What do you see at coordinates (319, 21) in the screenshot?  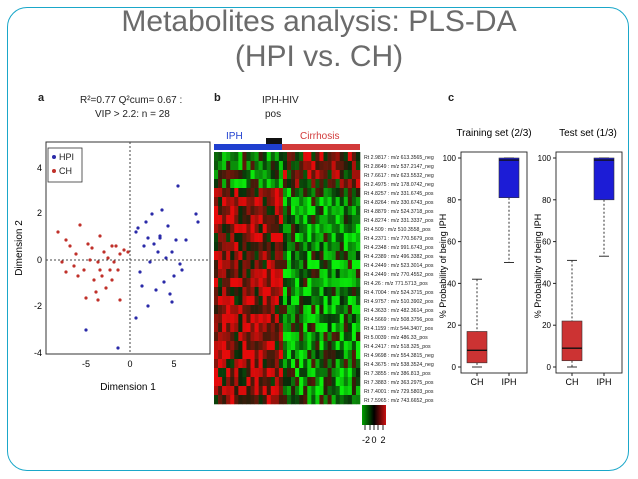 I see `slide-title: Metabolites analysis: PLS-DA` at bounding box center [319, 21].